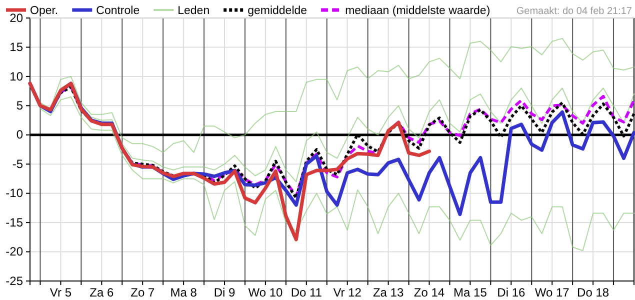 The image size is (635, 300). I want to click on x-tick-label: Vr 5, so click(61, 293).